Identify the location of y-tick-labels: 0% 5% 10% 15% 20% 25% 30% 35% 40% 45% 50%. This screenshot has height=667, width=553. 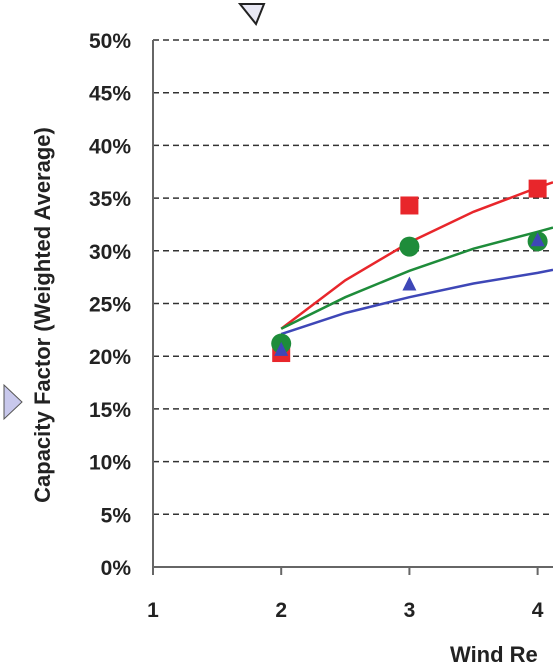
(110, 305).